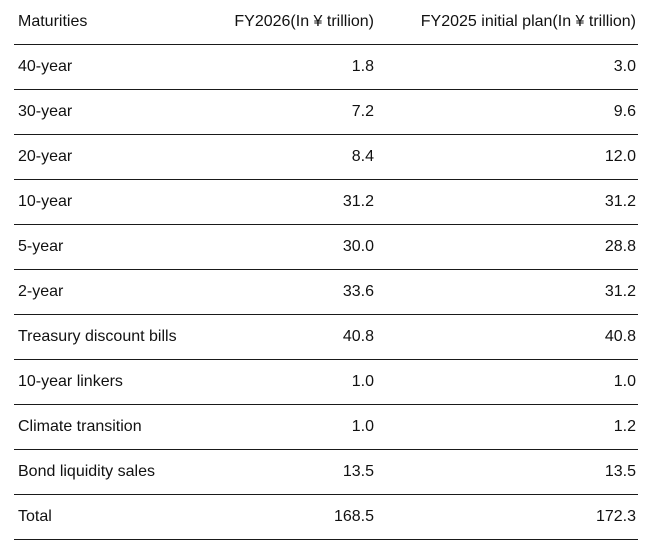 This screenshot has height=548, width=657. I want to click on maturity-cell: 10-year linkers, so click(114, 382).